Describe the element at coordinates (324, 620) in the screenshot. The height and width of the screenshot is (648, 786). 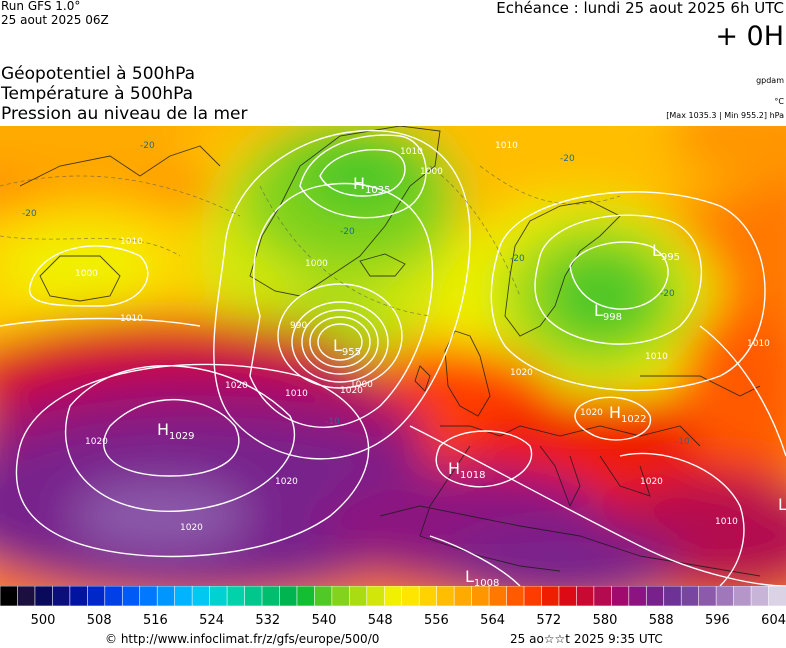
I see `legend-tick-label: 540` at that location.